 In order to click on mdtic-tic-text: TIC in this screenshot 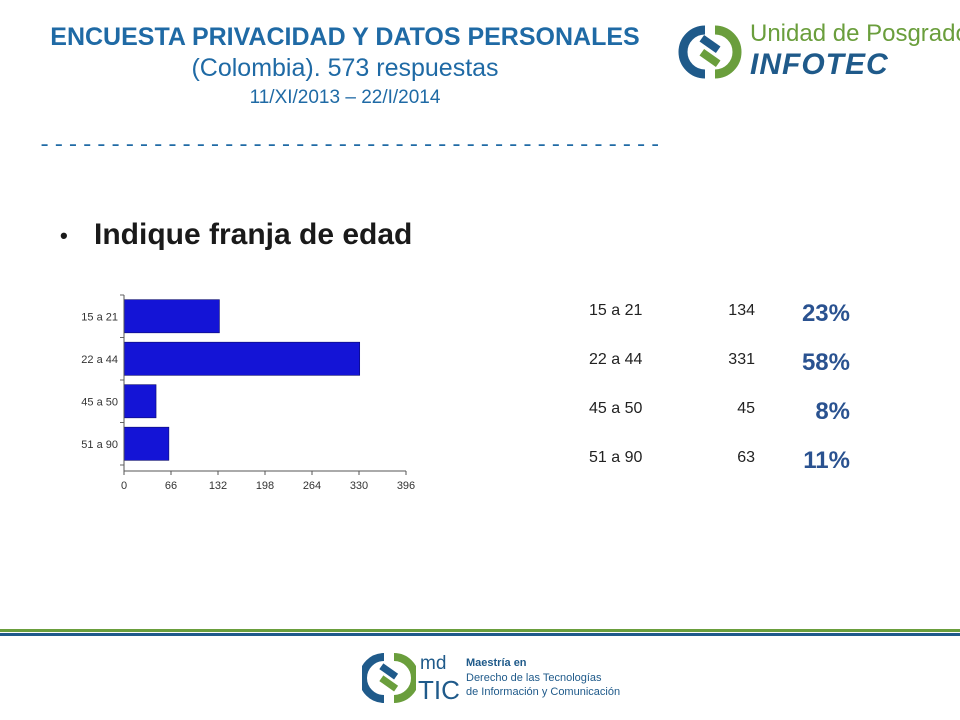, I will do `click(439, 690)`.